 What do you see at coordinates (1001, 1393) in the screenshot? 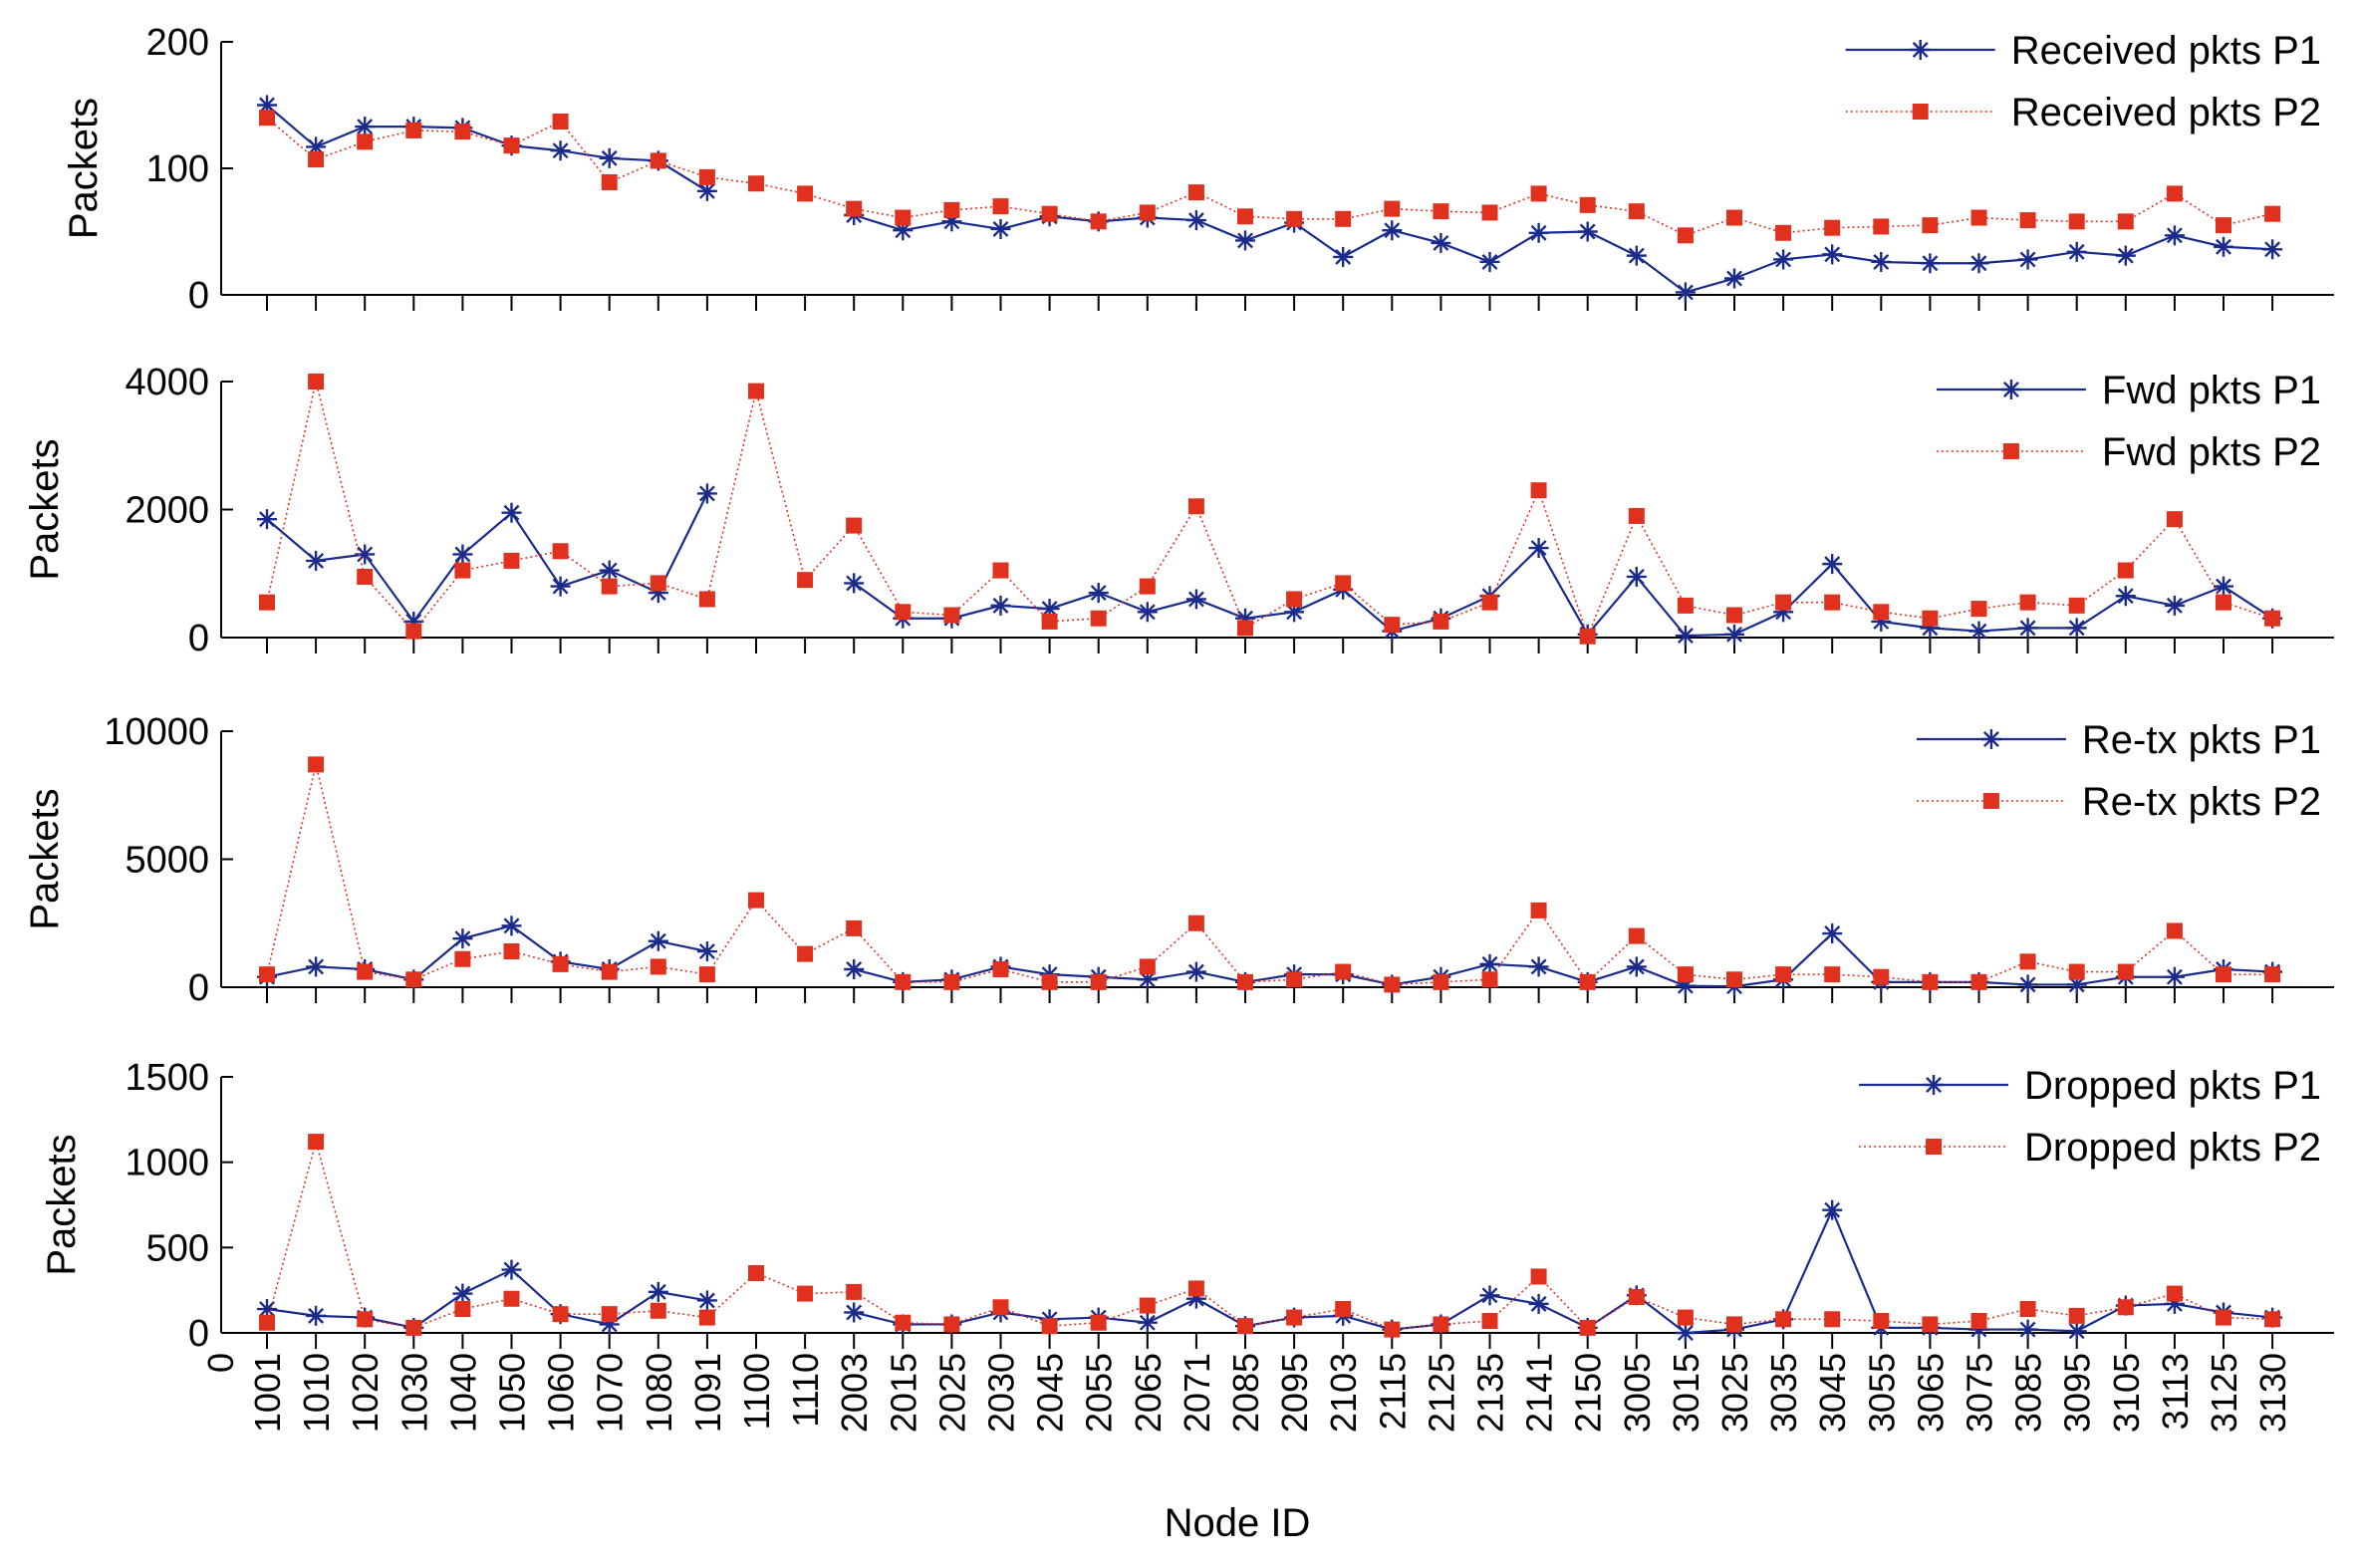
I see `x-tick-label: 2030` at bounding box center [1001, 1393].